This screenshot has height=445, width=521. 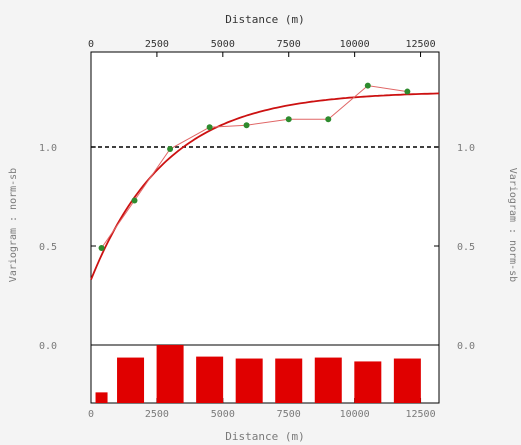 I want to click on y-tick-label-right: 0.0, so click(x=466, y=346).